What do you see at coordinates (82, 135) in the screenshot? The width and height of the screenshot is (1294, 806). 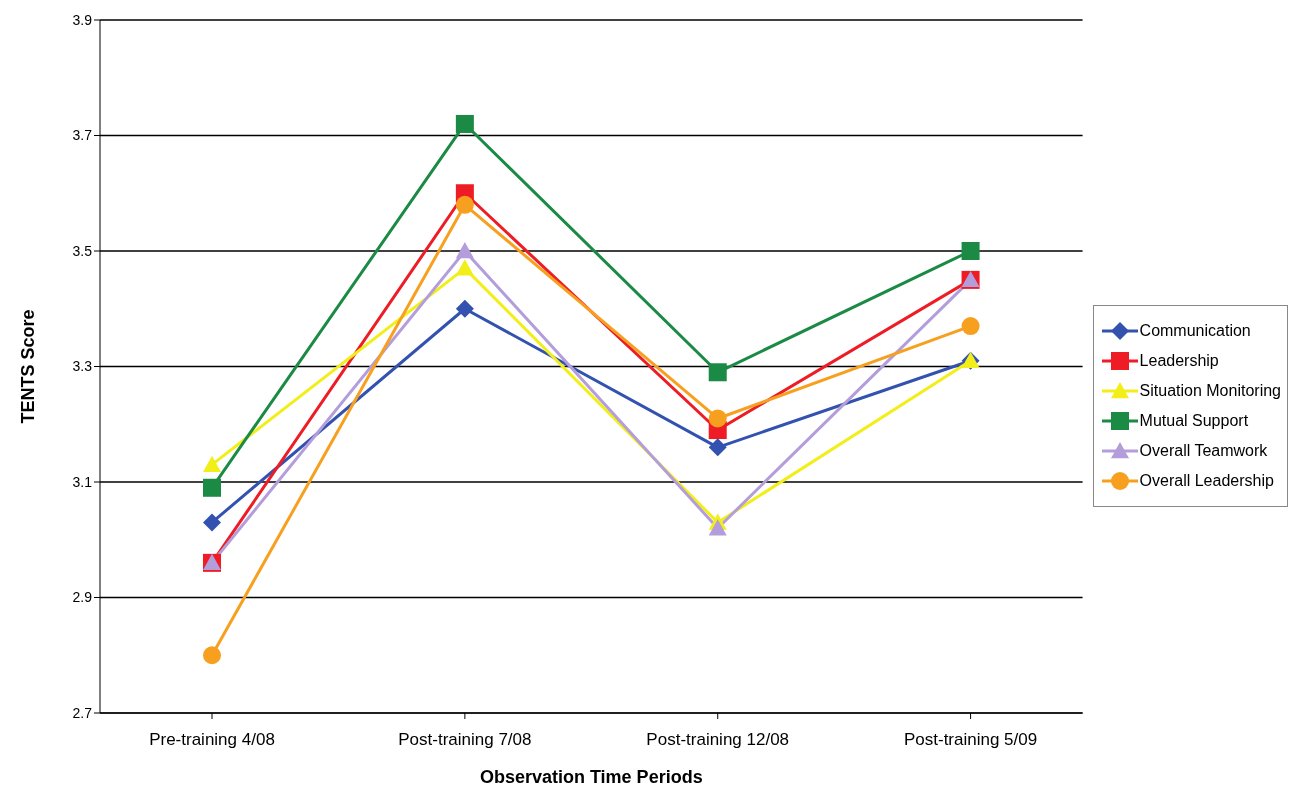 I see `y-tick-label: 3.7` at bounding box center [82, 135].